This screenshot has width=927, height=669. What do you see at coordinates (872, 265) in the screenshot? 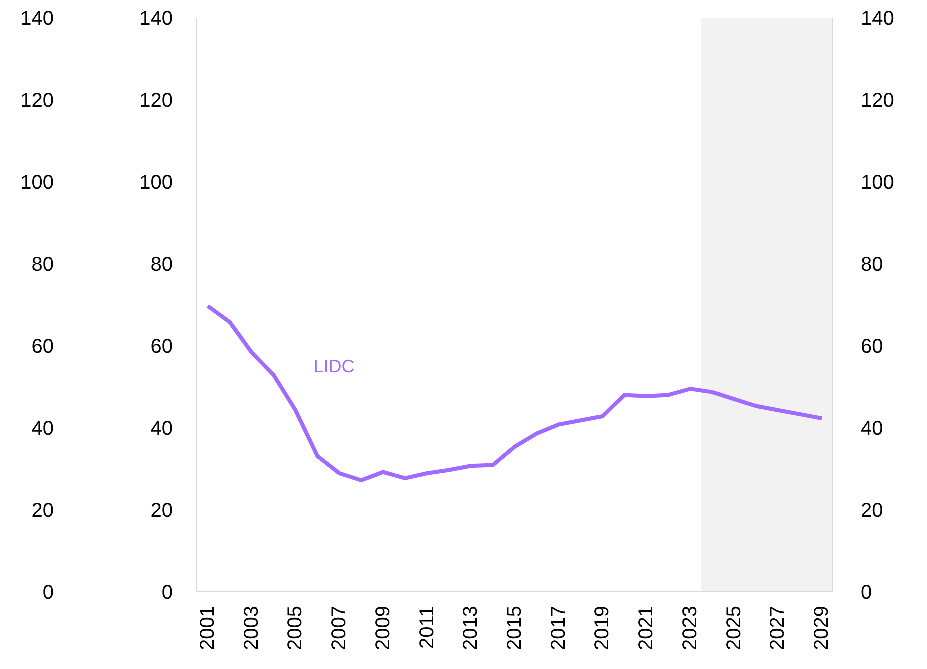
I see `y2-tick-label: 80` at bounding box center [872, 265].